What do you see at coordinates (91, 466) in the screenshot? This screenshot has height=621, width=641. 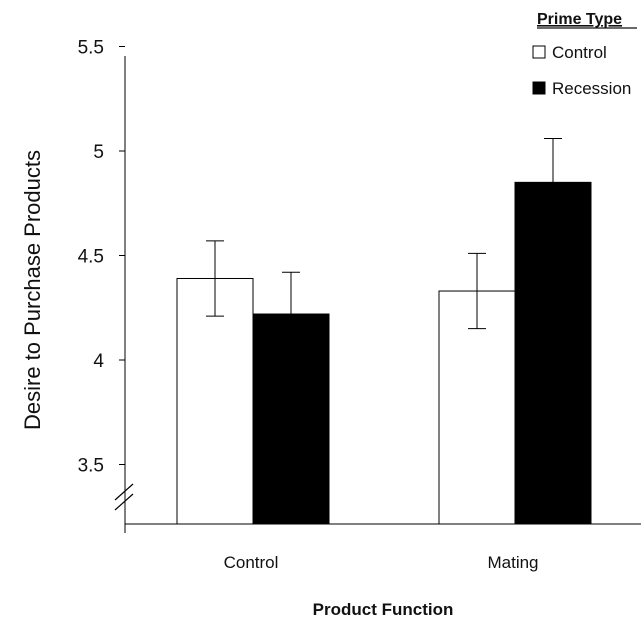 I see `y-tick-label: 3.5` at bounding box center [91, 466].